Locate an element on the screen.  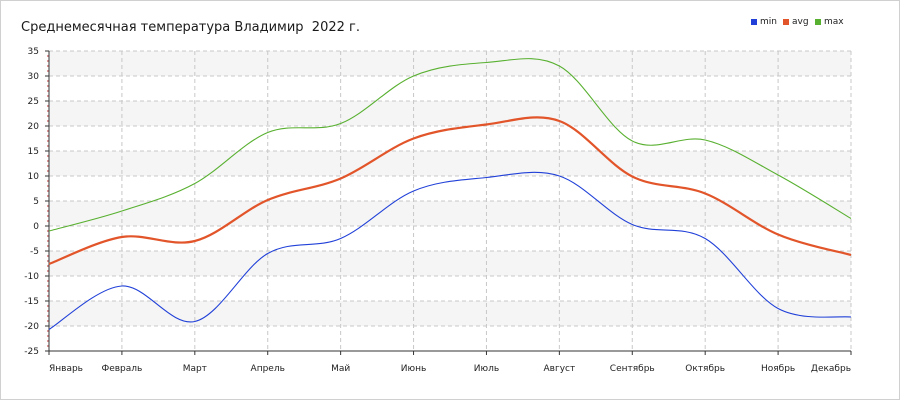
x-tick-label: Июнь is located at coordinates (414, 369).